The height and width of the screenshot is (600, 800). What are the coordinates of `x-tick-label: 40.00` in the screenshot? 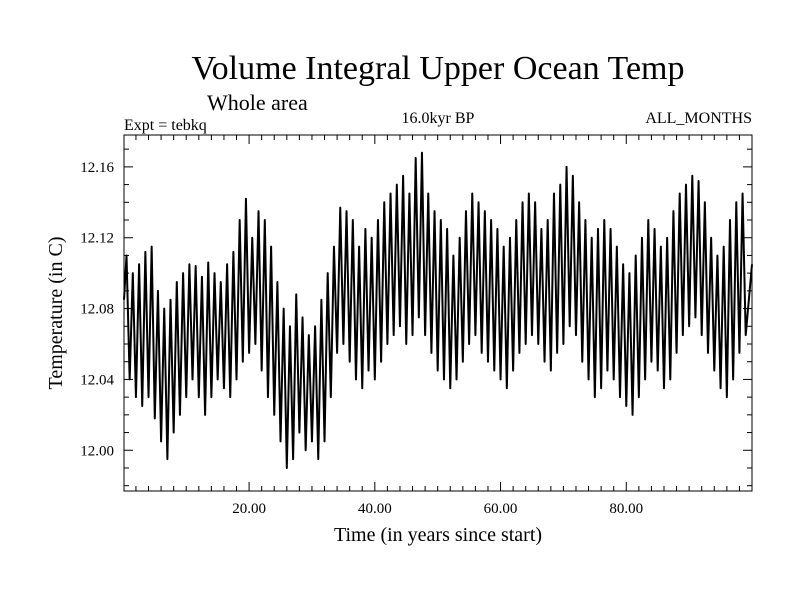 It's located at (375, 509).